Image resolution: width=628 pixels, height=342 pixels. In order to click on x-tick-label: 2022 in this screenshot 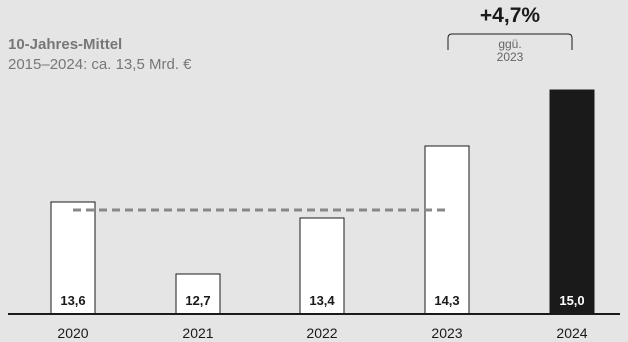, I will do `click(321, 333)`.